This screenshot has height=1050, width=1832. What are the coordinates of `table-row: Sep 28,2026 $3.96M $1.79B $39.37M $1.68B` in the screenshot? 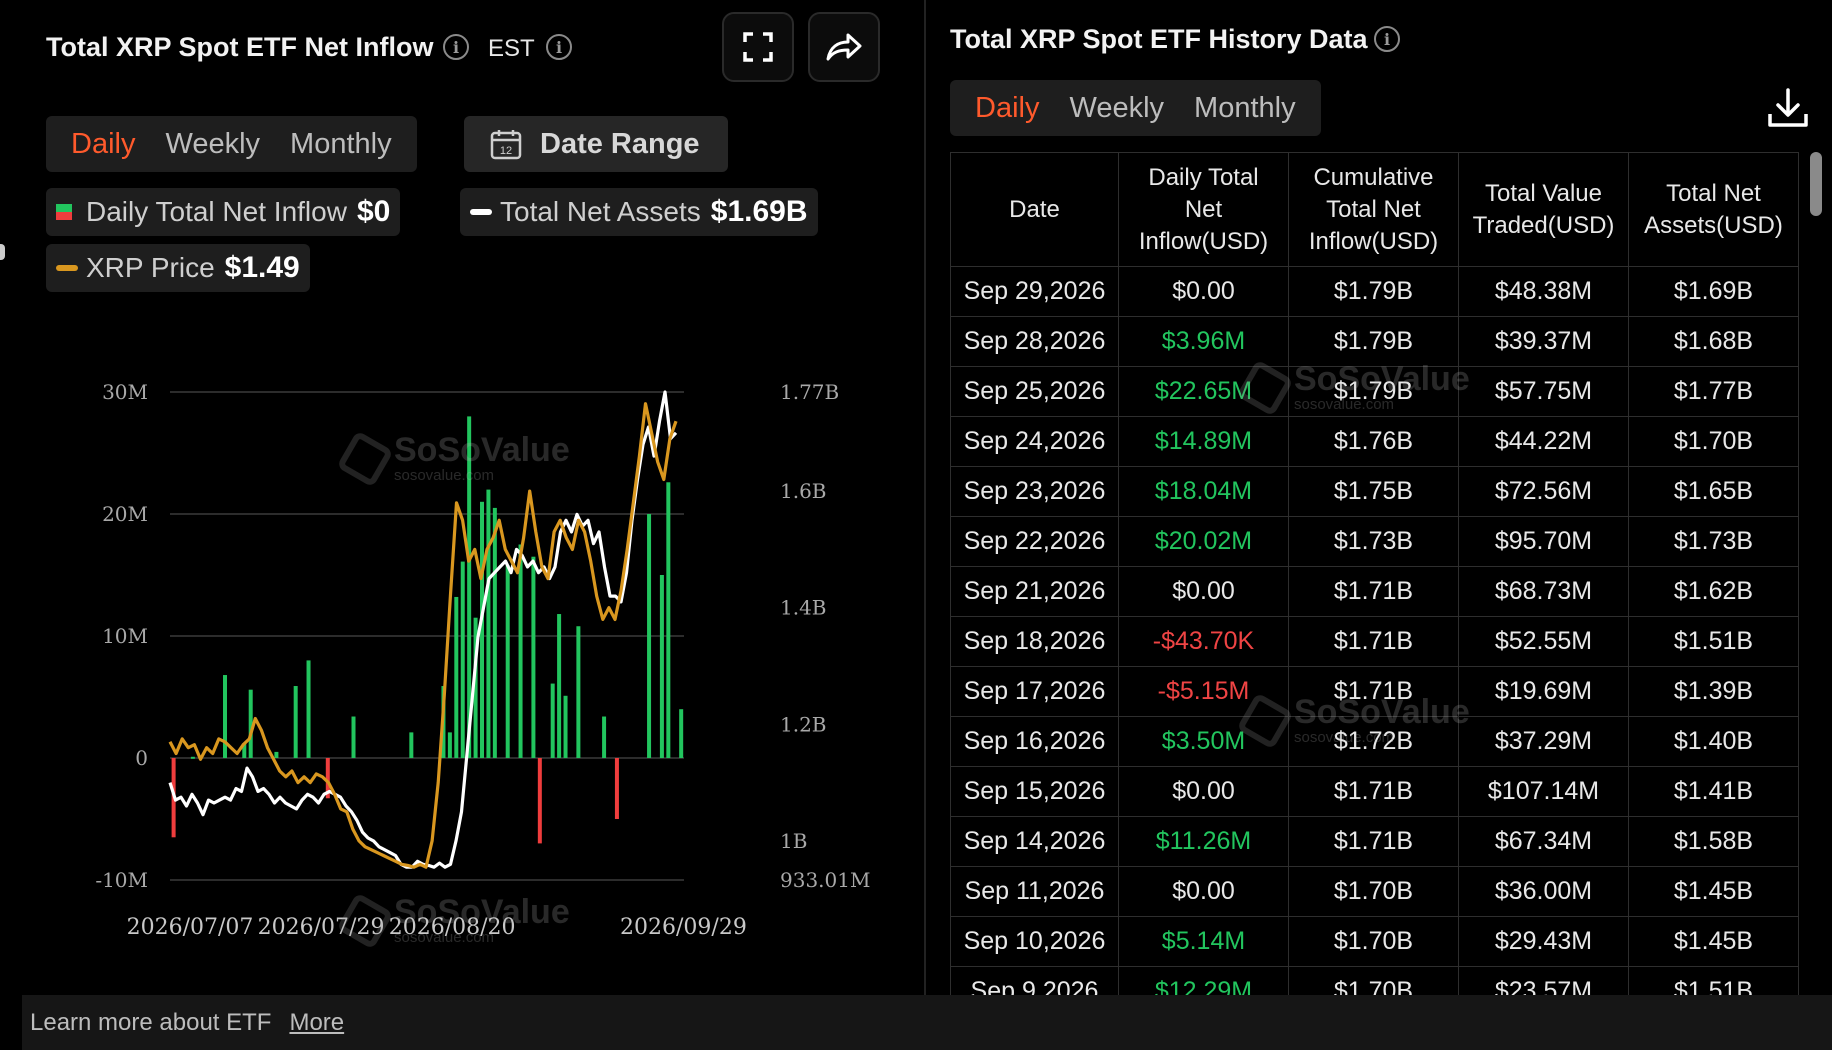 It's located at (1374, 341).